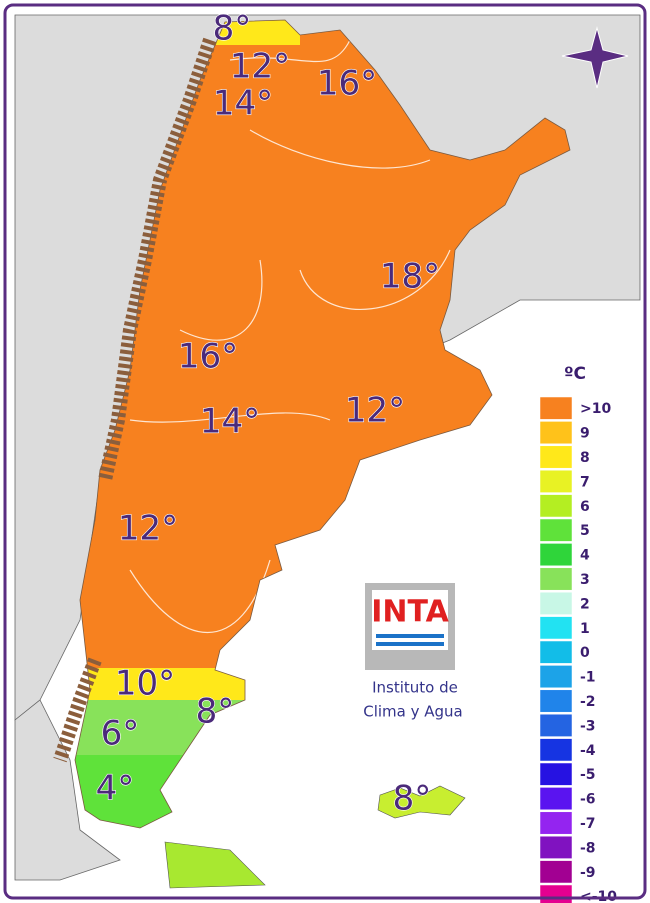 The width and height of the screenshot is (650, 903). What do you see at coordinates (410, 277) in the screenshot?
I see `isotherm-label: 18°` at bounding box center [410, 277].